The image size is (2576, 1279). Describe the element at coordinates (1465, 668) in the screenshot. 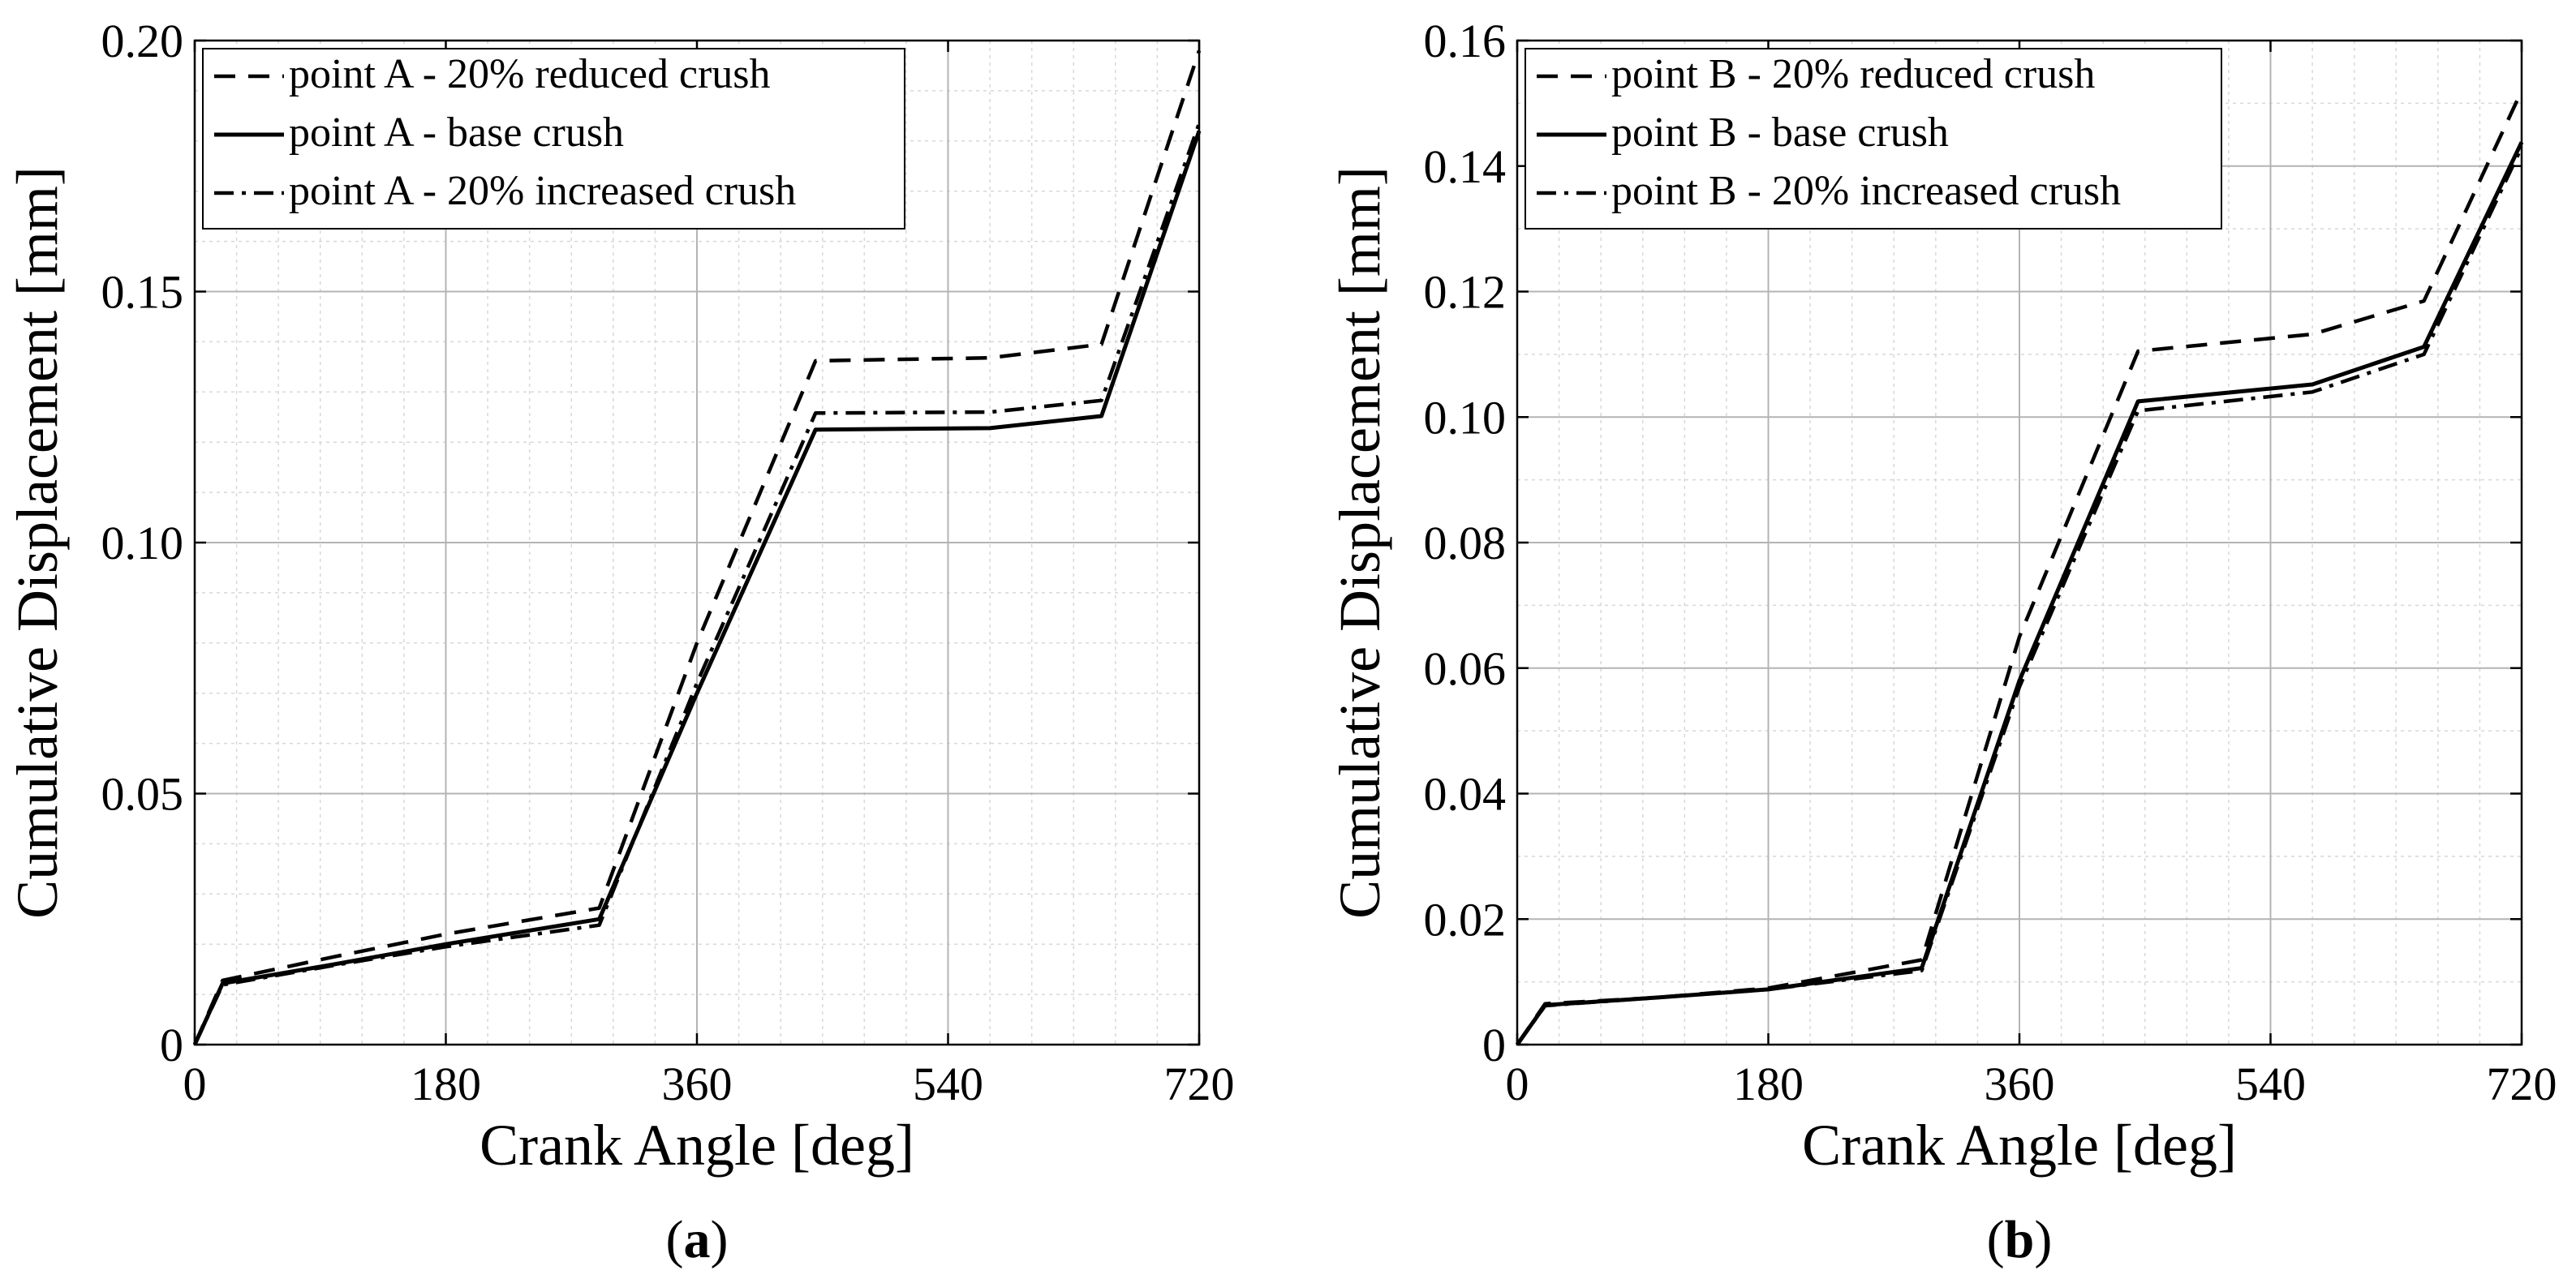

I see `y-tick-label: 0.06` at that location.